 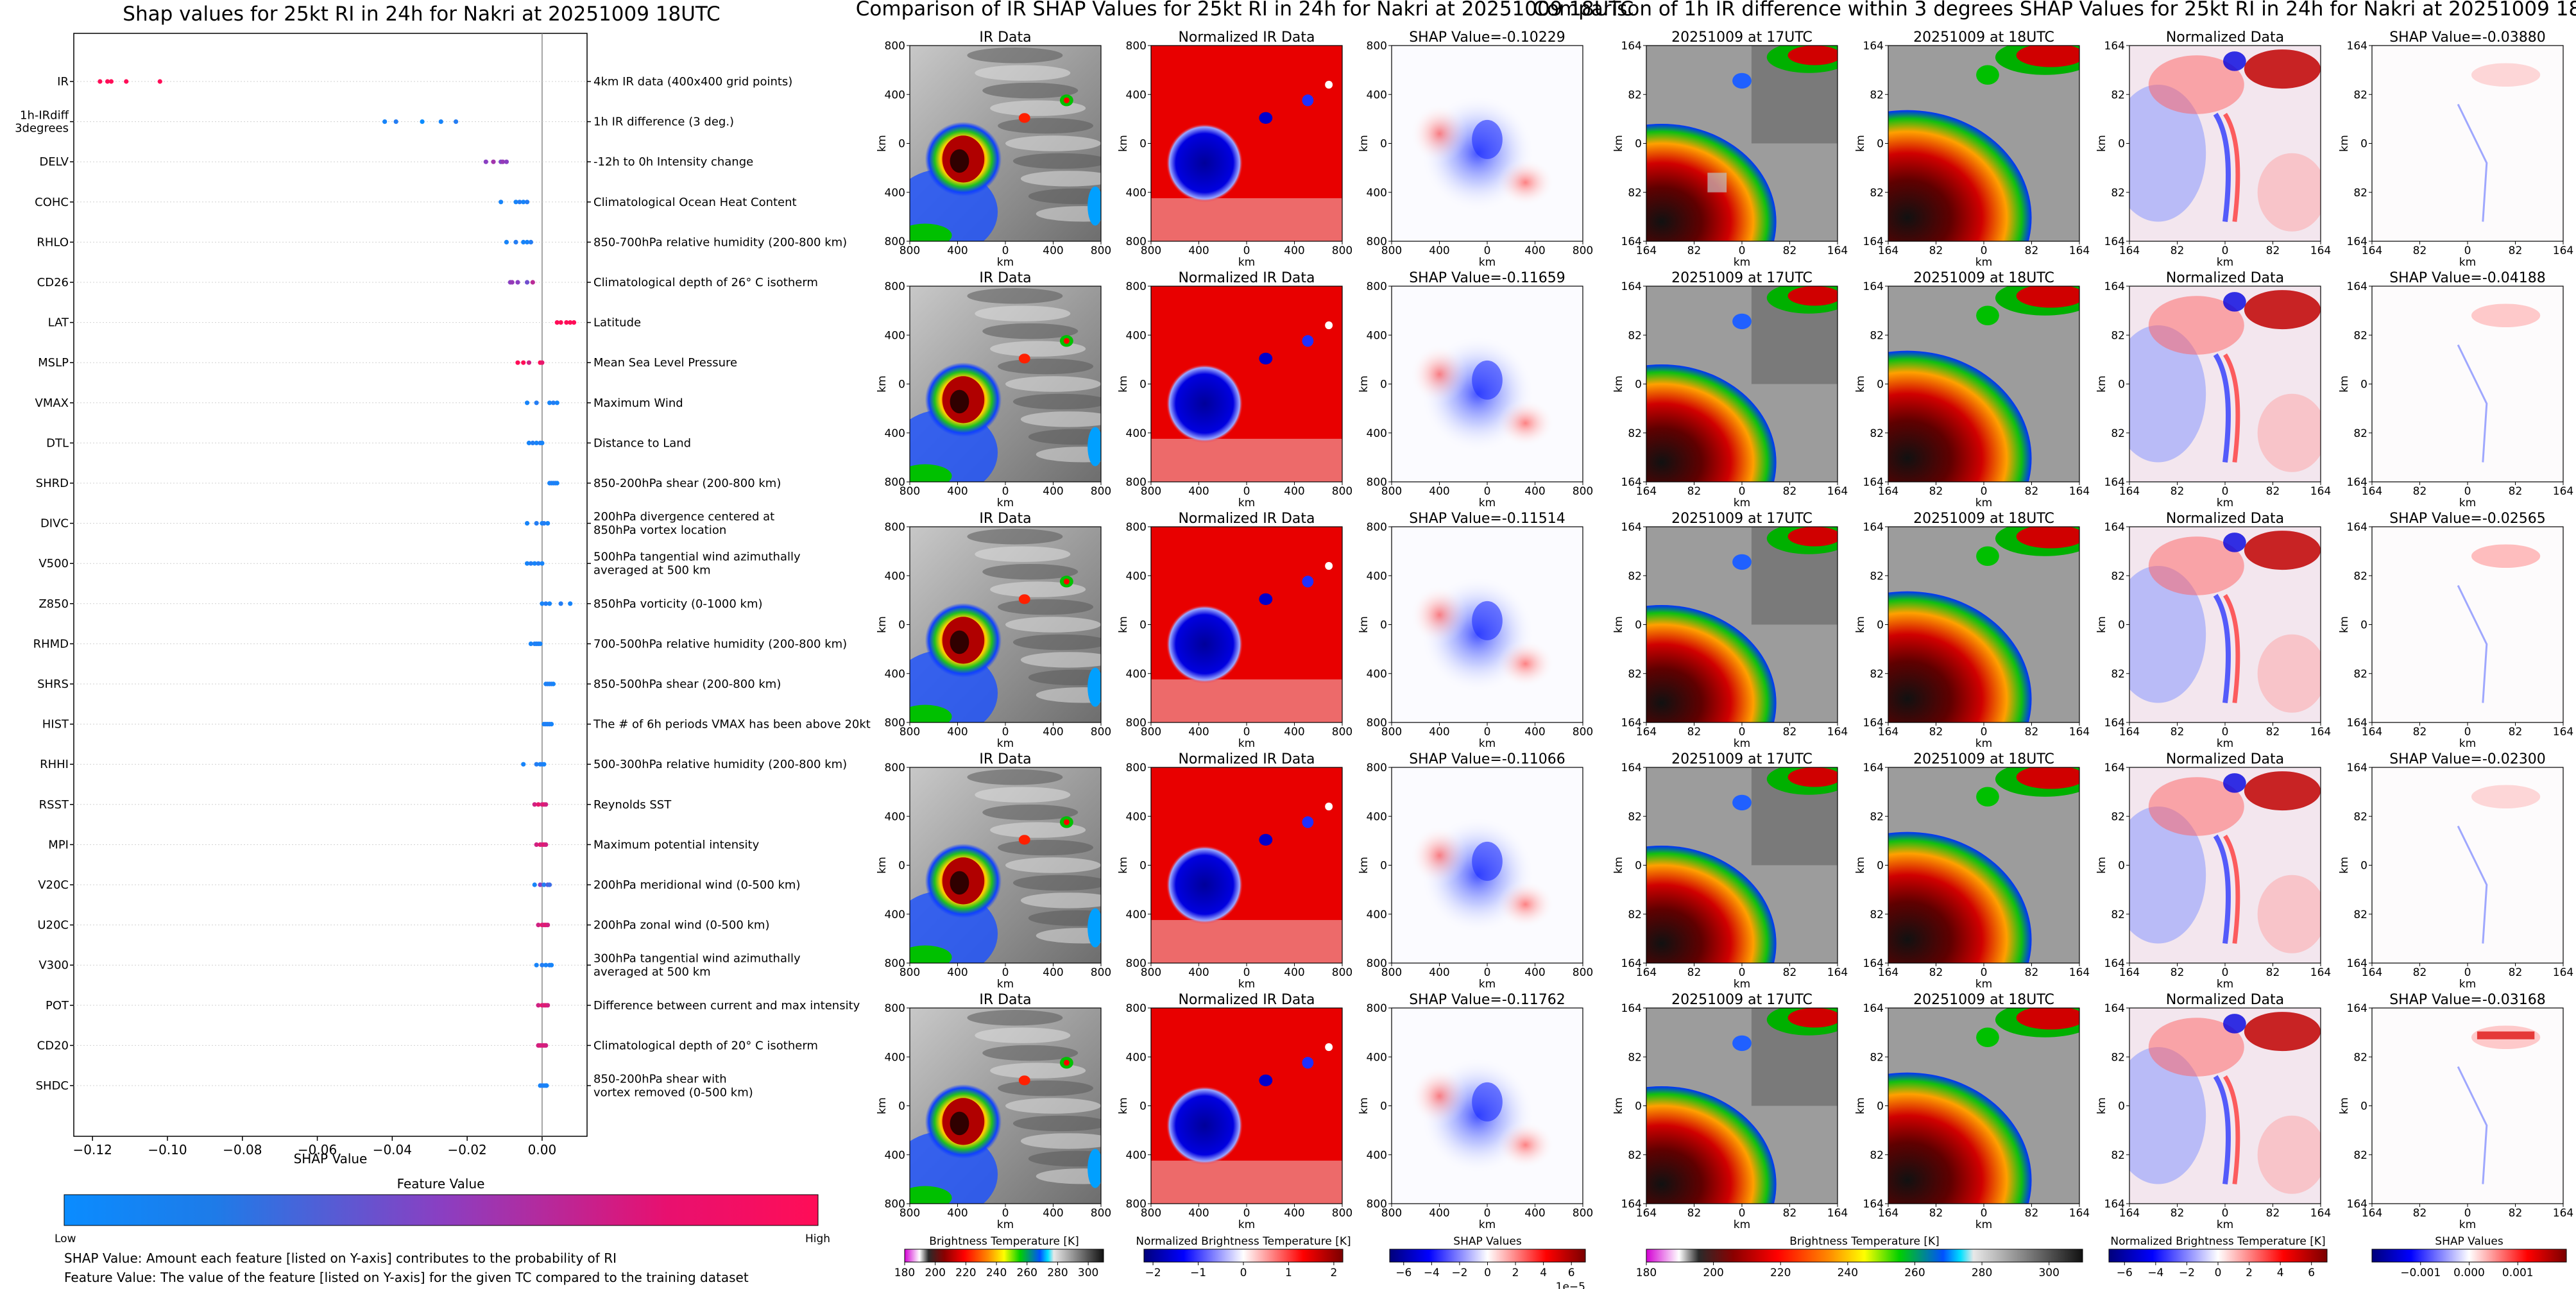 I want to click on feature-description: Climatological depth of 20° C isotherm, so click(x=705, y=1045).